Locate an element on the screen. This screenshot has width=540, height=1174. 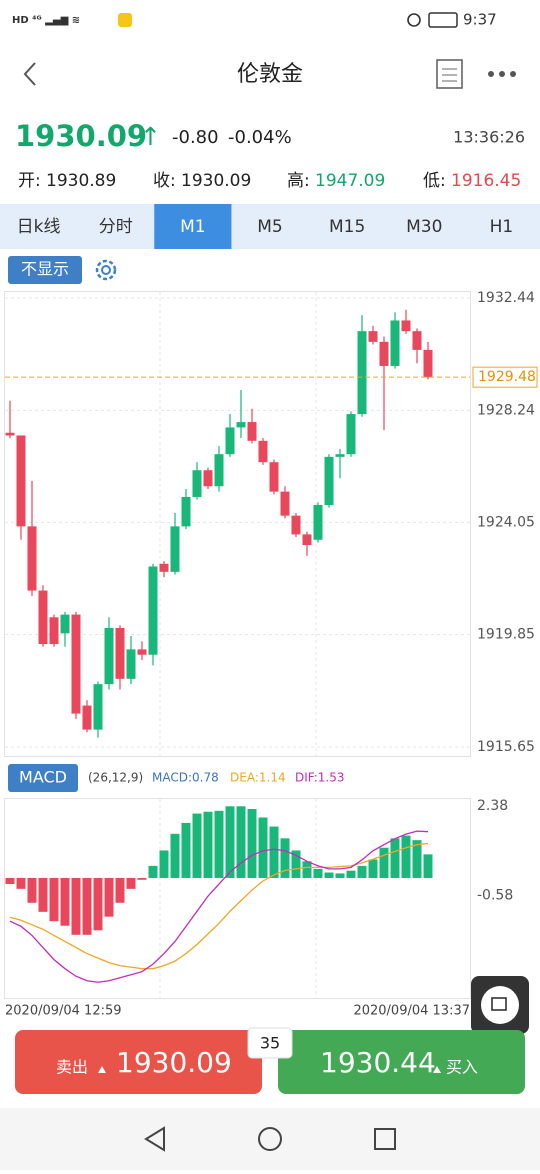
sell-label: 卖出 is located at coordinates (72, 1067).